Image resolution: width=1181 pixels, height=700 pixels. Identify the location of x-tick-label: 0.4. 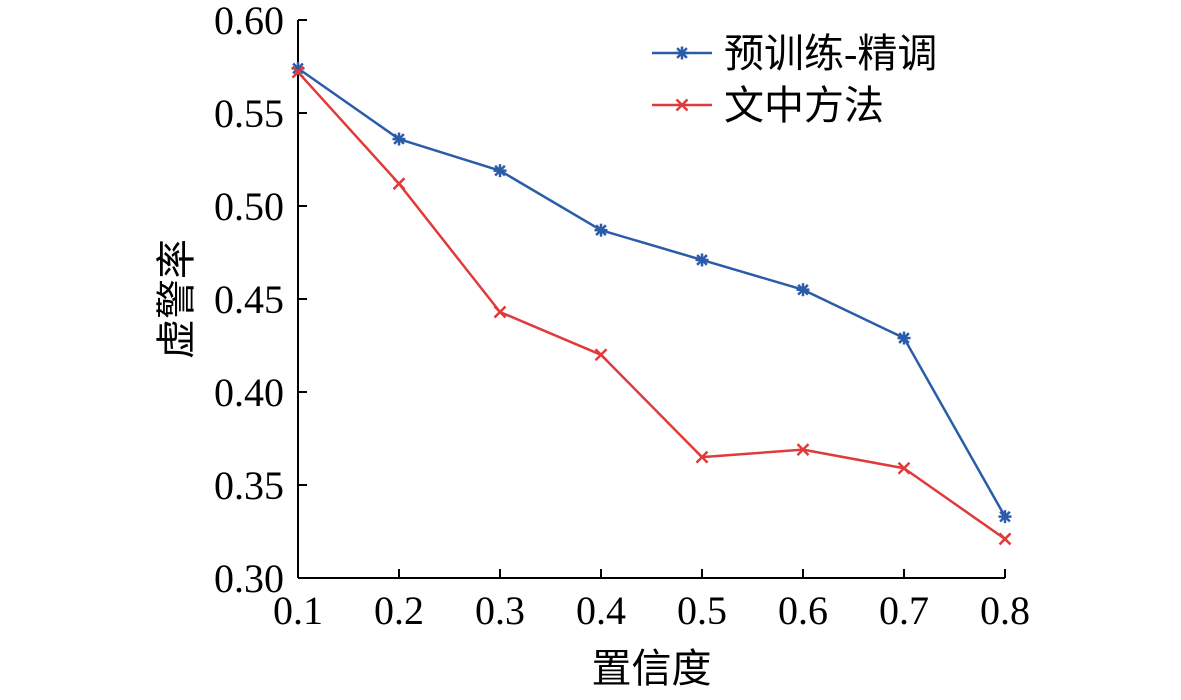
(601, 610).